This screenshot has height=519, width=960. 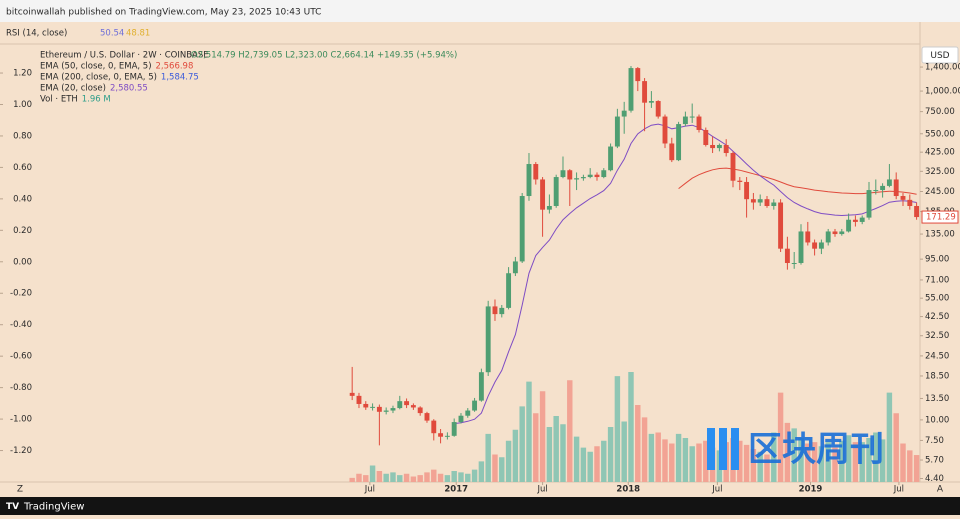 I want to click on currency-box, so click(x=940, y=55).